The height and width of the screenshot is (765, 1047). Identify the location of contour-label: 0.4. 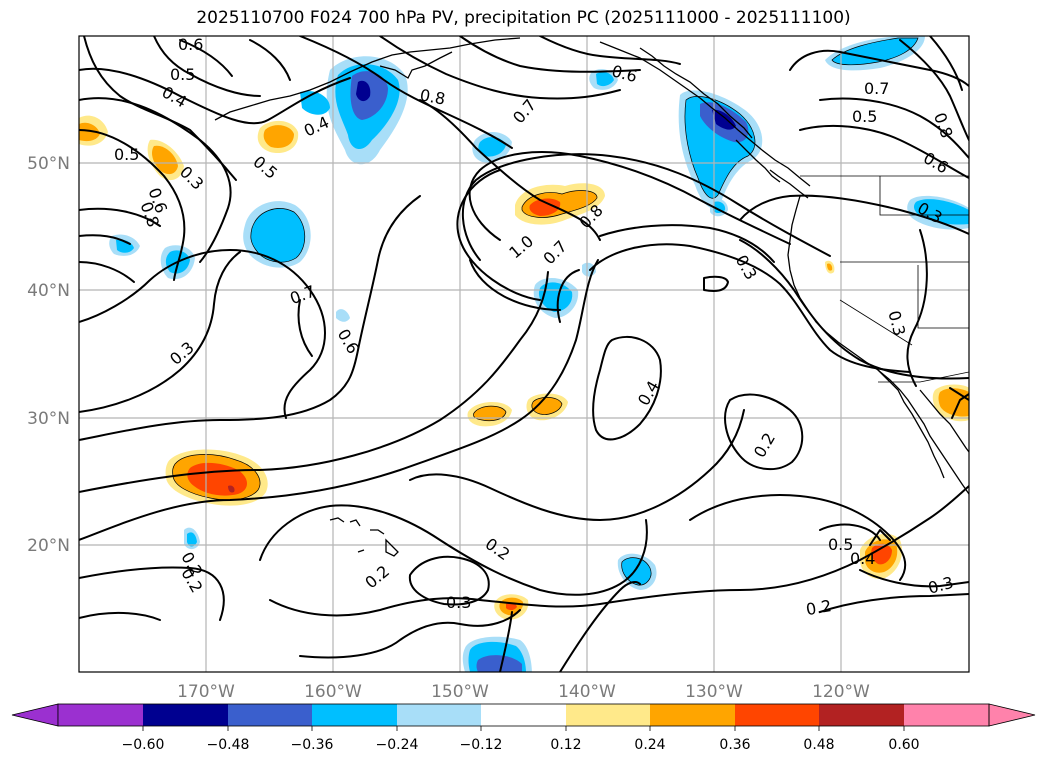
(862, 558).